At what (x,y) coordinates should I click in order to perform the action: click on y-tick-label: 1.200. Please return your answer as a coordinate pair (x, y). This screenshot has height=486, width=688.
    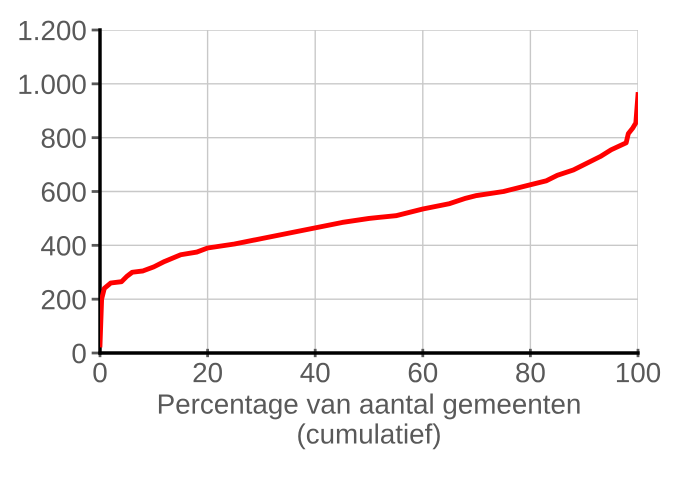
    Looking at the image, I should click on (52, 30).